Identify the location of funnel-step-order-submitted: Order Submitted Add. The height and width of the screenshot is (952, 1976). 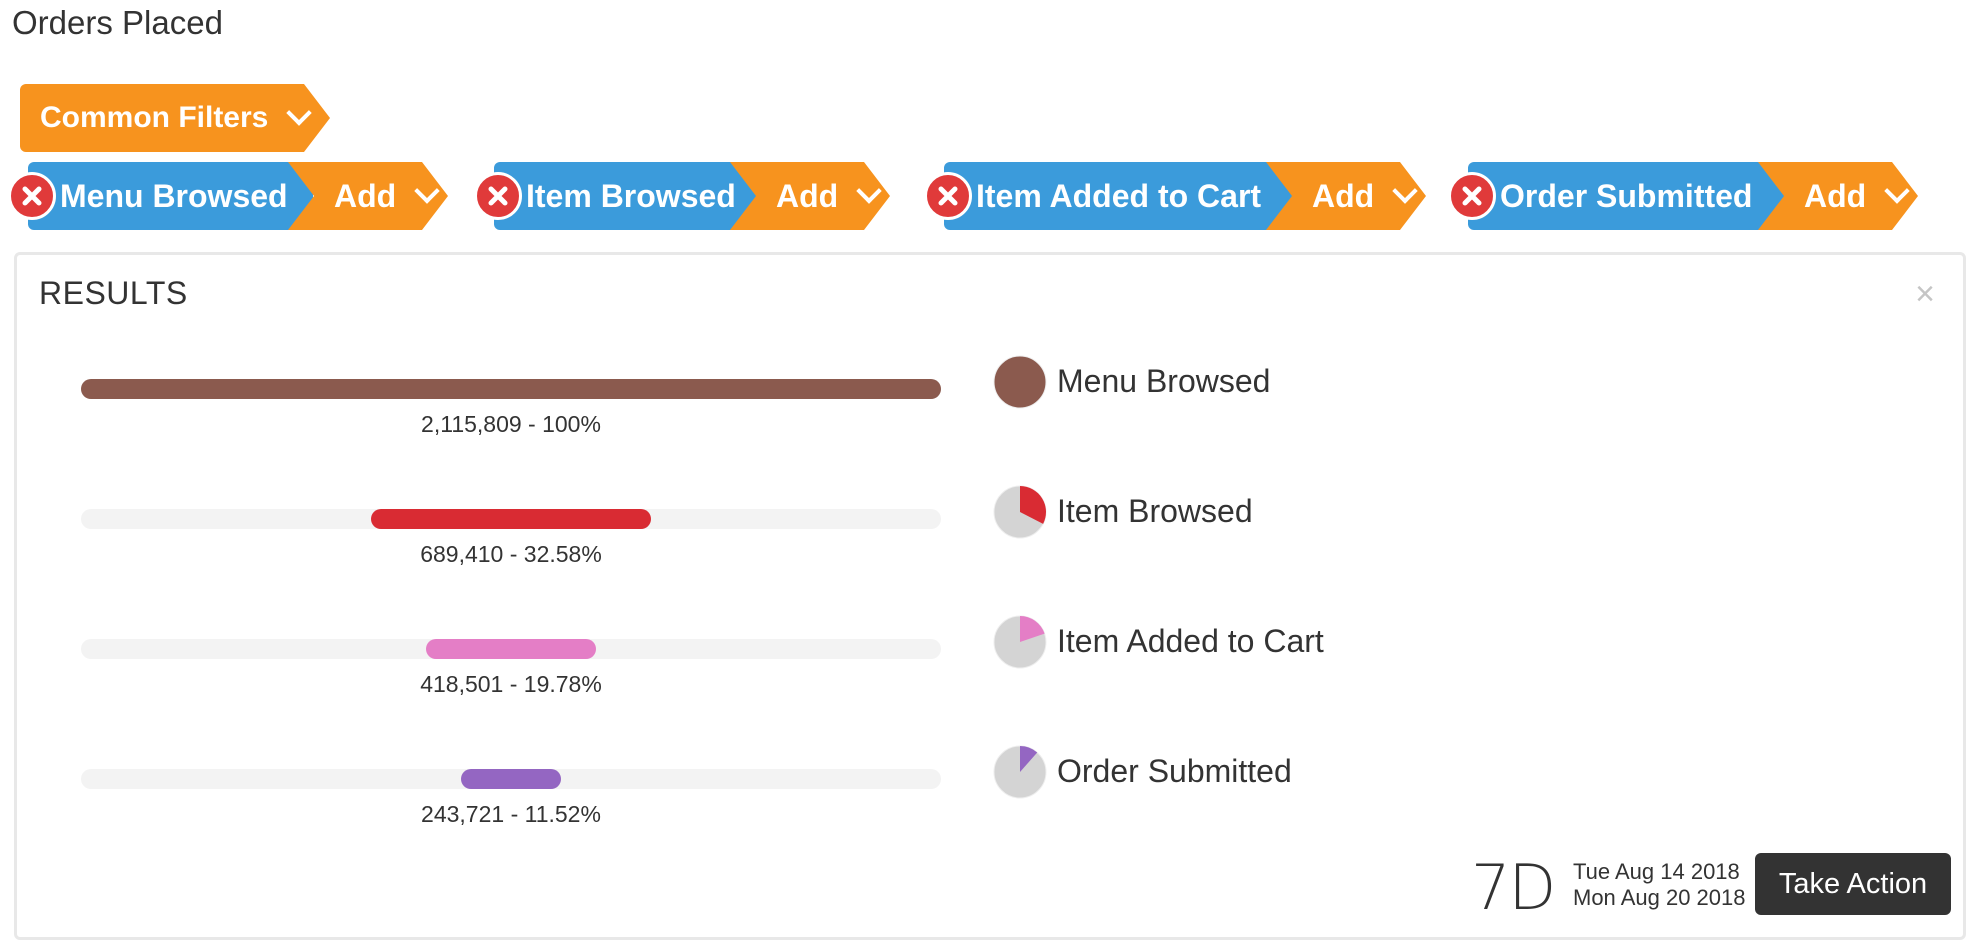
(1683, 196).